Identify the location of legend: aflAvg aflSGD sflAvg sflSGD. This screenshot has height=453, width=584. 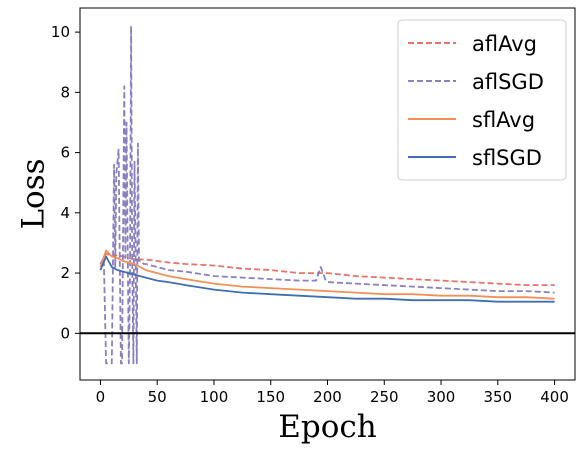
(482, 100).